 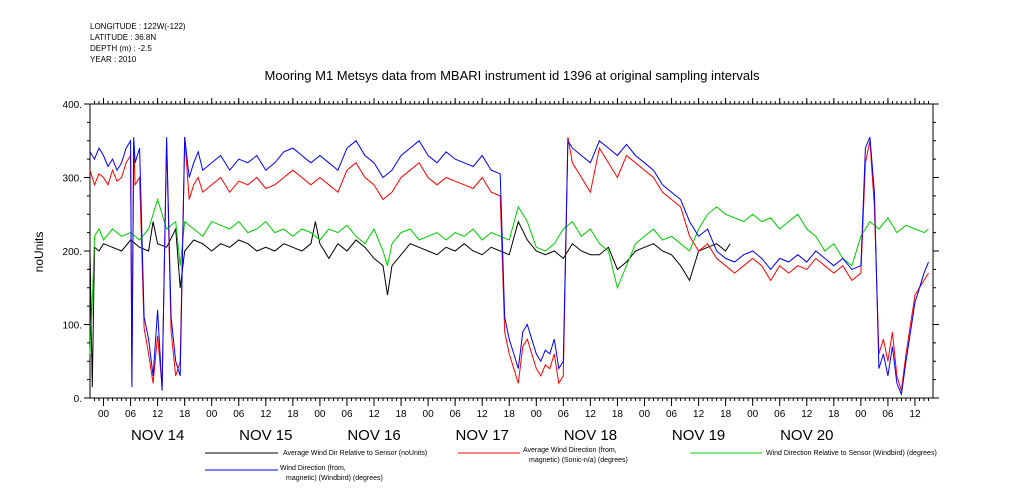 I want to click on meta-longitude: LONGITUDE : 122W(-122), so click(x=138, y=26).